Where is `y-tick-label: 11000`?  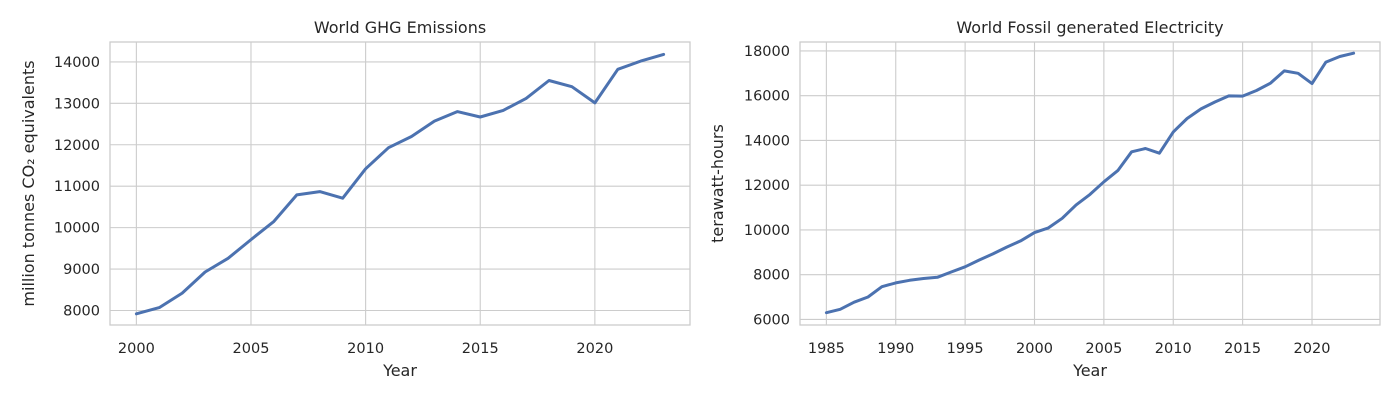
y-tick-label: 11000 is located at coordinates (77, 187).